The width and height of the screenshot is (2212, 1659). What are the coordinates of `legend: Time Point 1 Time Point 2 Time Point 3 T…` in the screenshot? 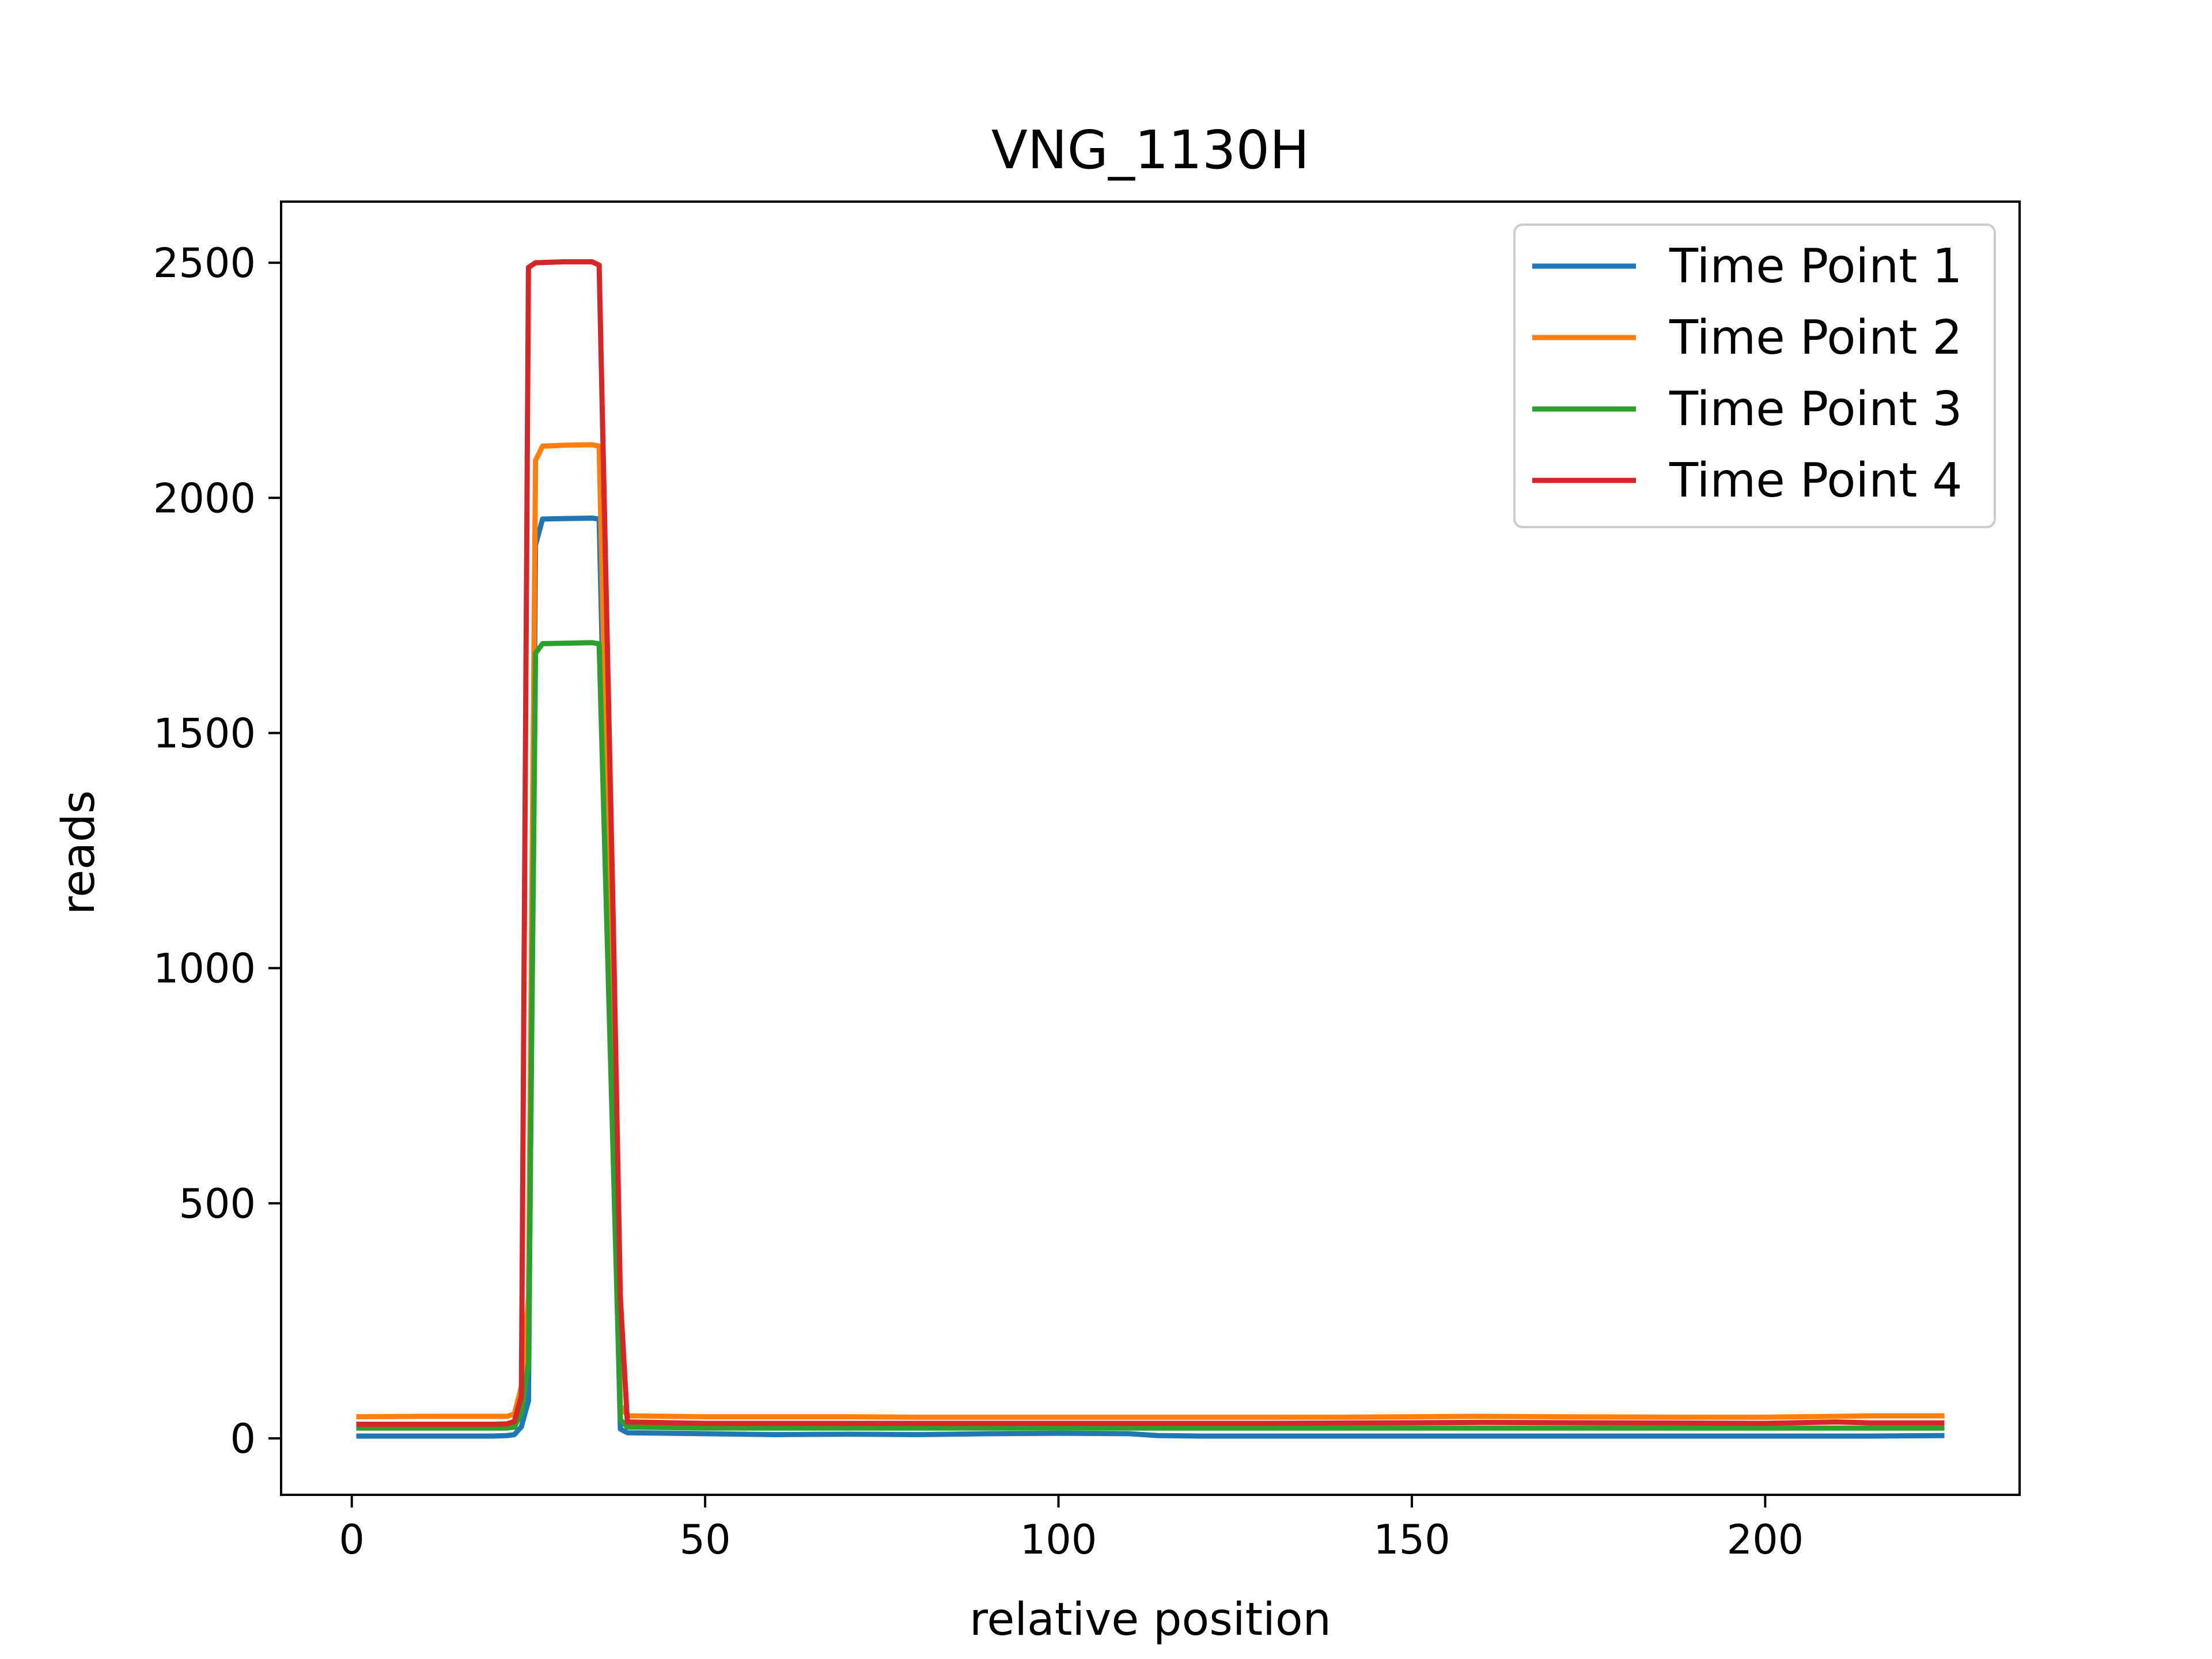 It's located at (1754, 376).